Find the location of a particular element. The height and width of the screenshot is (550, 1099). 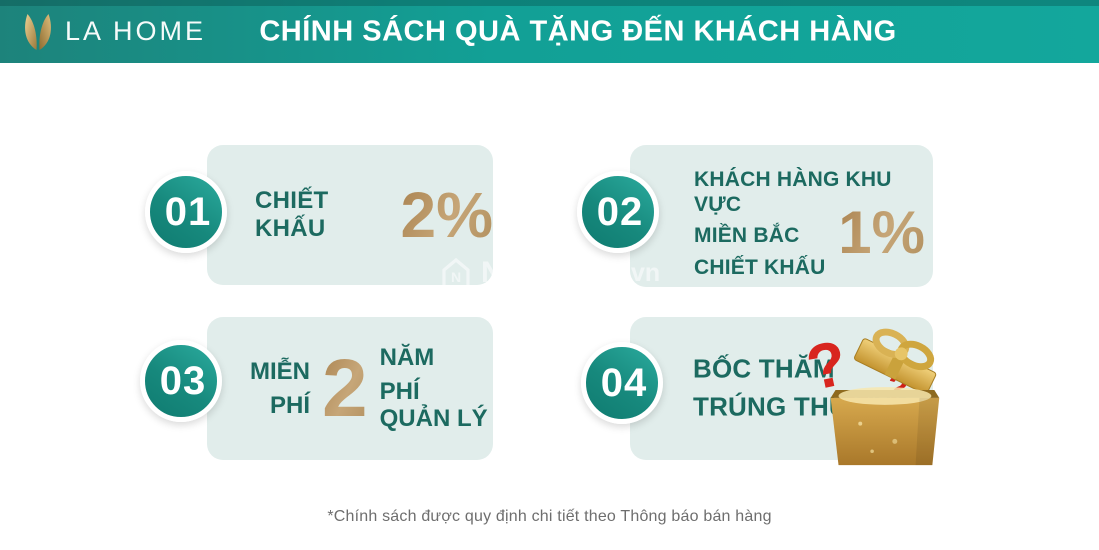

brand-logo: LA HOME is located at coordinates (103, 32).